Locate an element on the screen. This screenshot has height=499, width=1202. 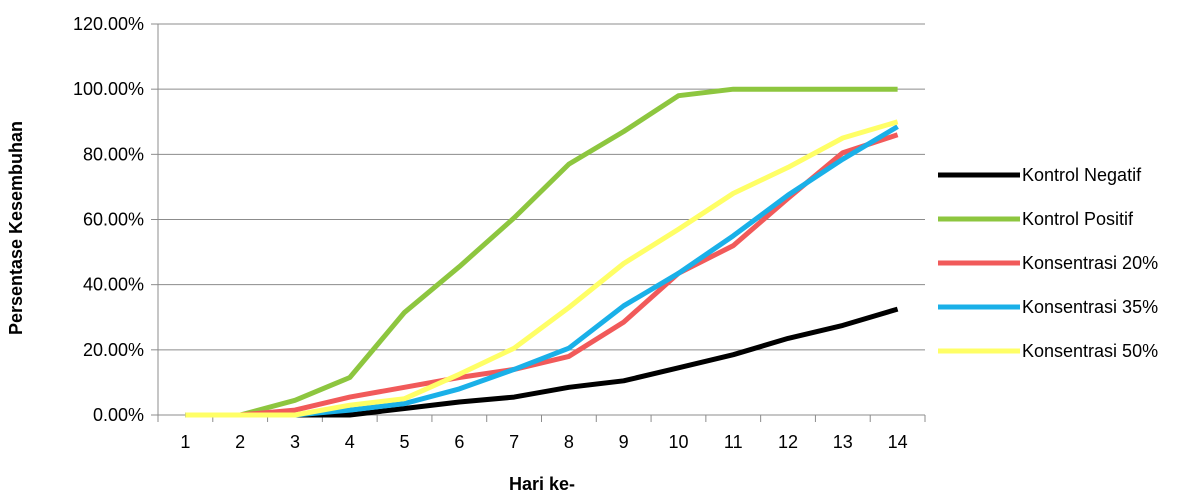
x-tick-labels: 1 2 3 4 5 6 7 8 9 10 11 12 13 14 is located at coordinates (543, 442).